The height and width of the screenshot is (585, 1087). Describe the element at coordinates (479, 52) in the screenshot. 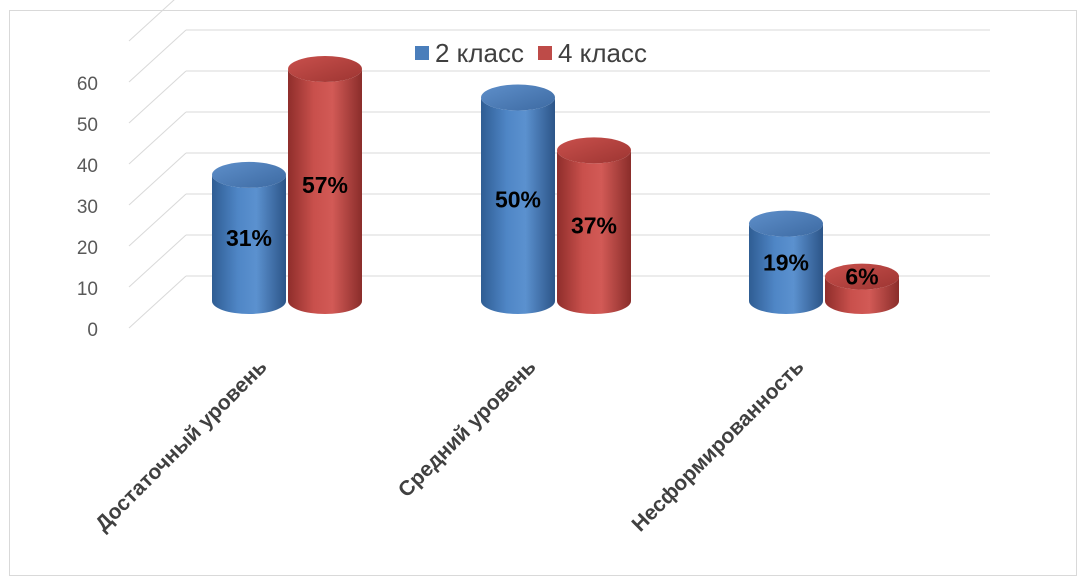

I see `legend-label-series-1: 2 класс` at that location.